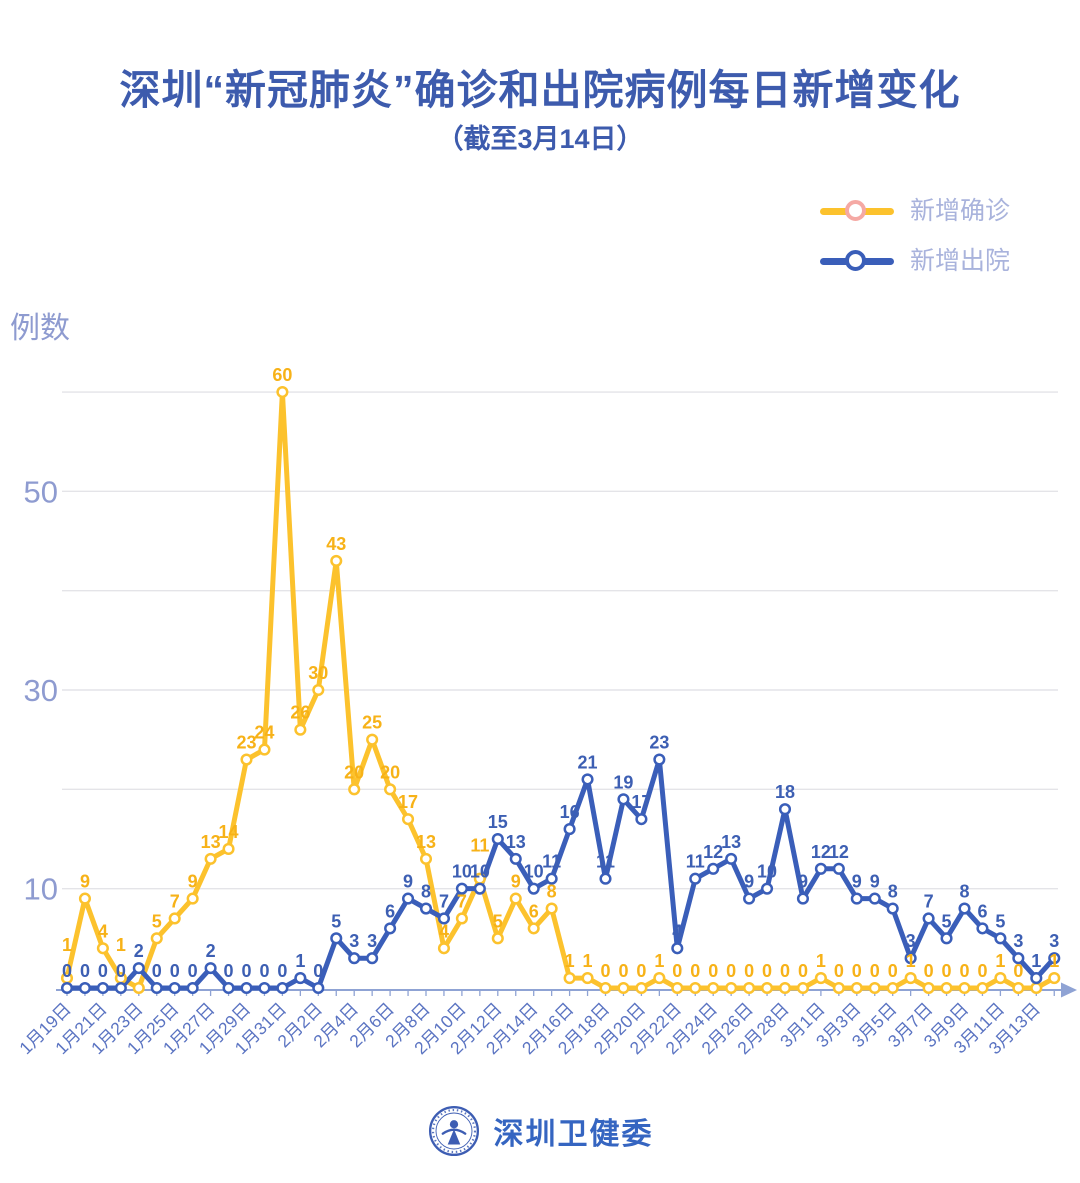 Image resolution: width=1080 pixels, height=1183 pixels. What do you see at coordinates (426, 892) in the screenshot?
I see `discharged-point-label: 8` at bounding box center [426, 892].